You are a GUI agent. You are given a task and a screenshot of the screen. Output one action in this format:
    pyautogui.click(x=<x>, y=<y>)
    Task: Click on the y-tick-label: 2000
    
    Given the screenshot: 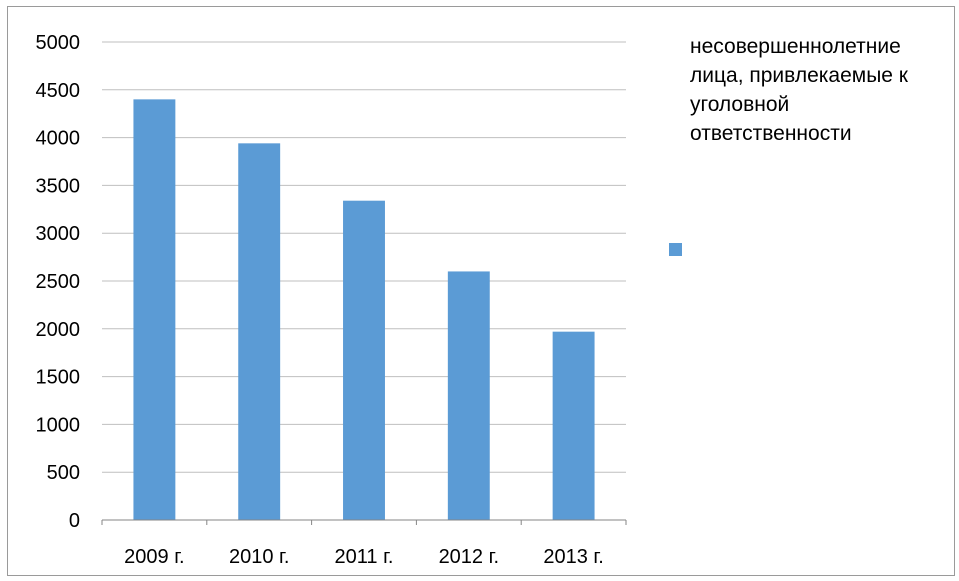 What is the action you would take?
    pyautogui.click(x=58, y=330)
    